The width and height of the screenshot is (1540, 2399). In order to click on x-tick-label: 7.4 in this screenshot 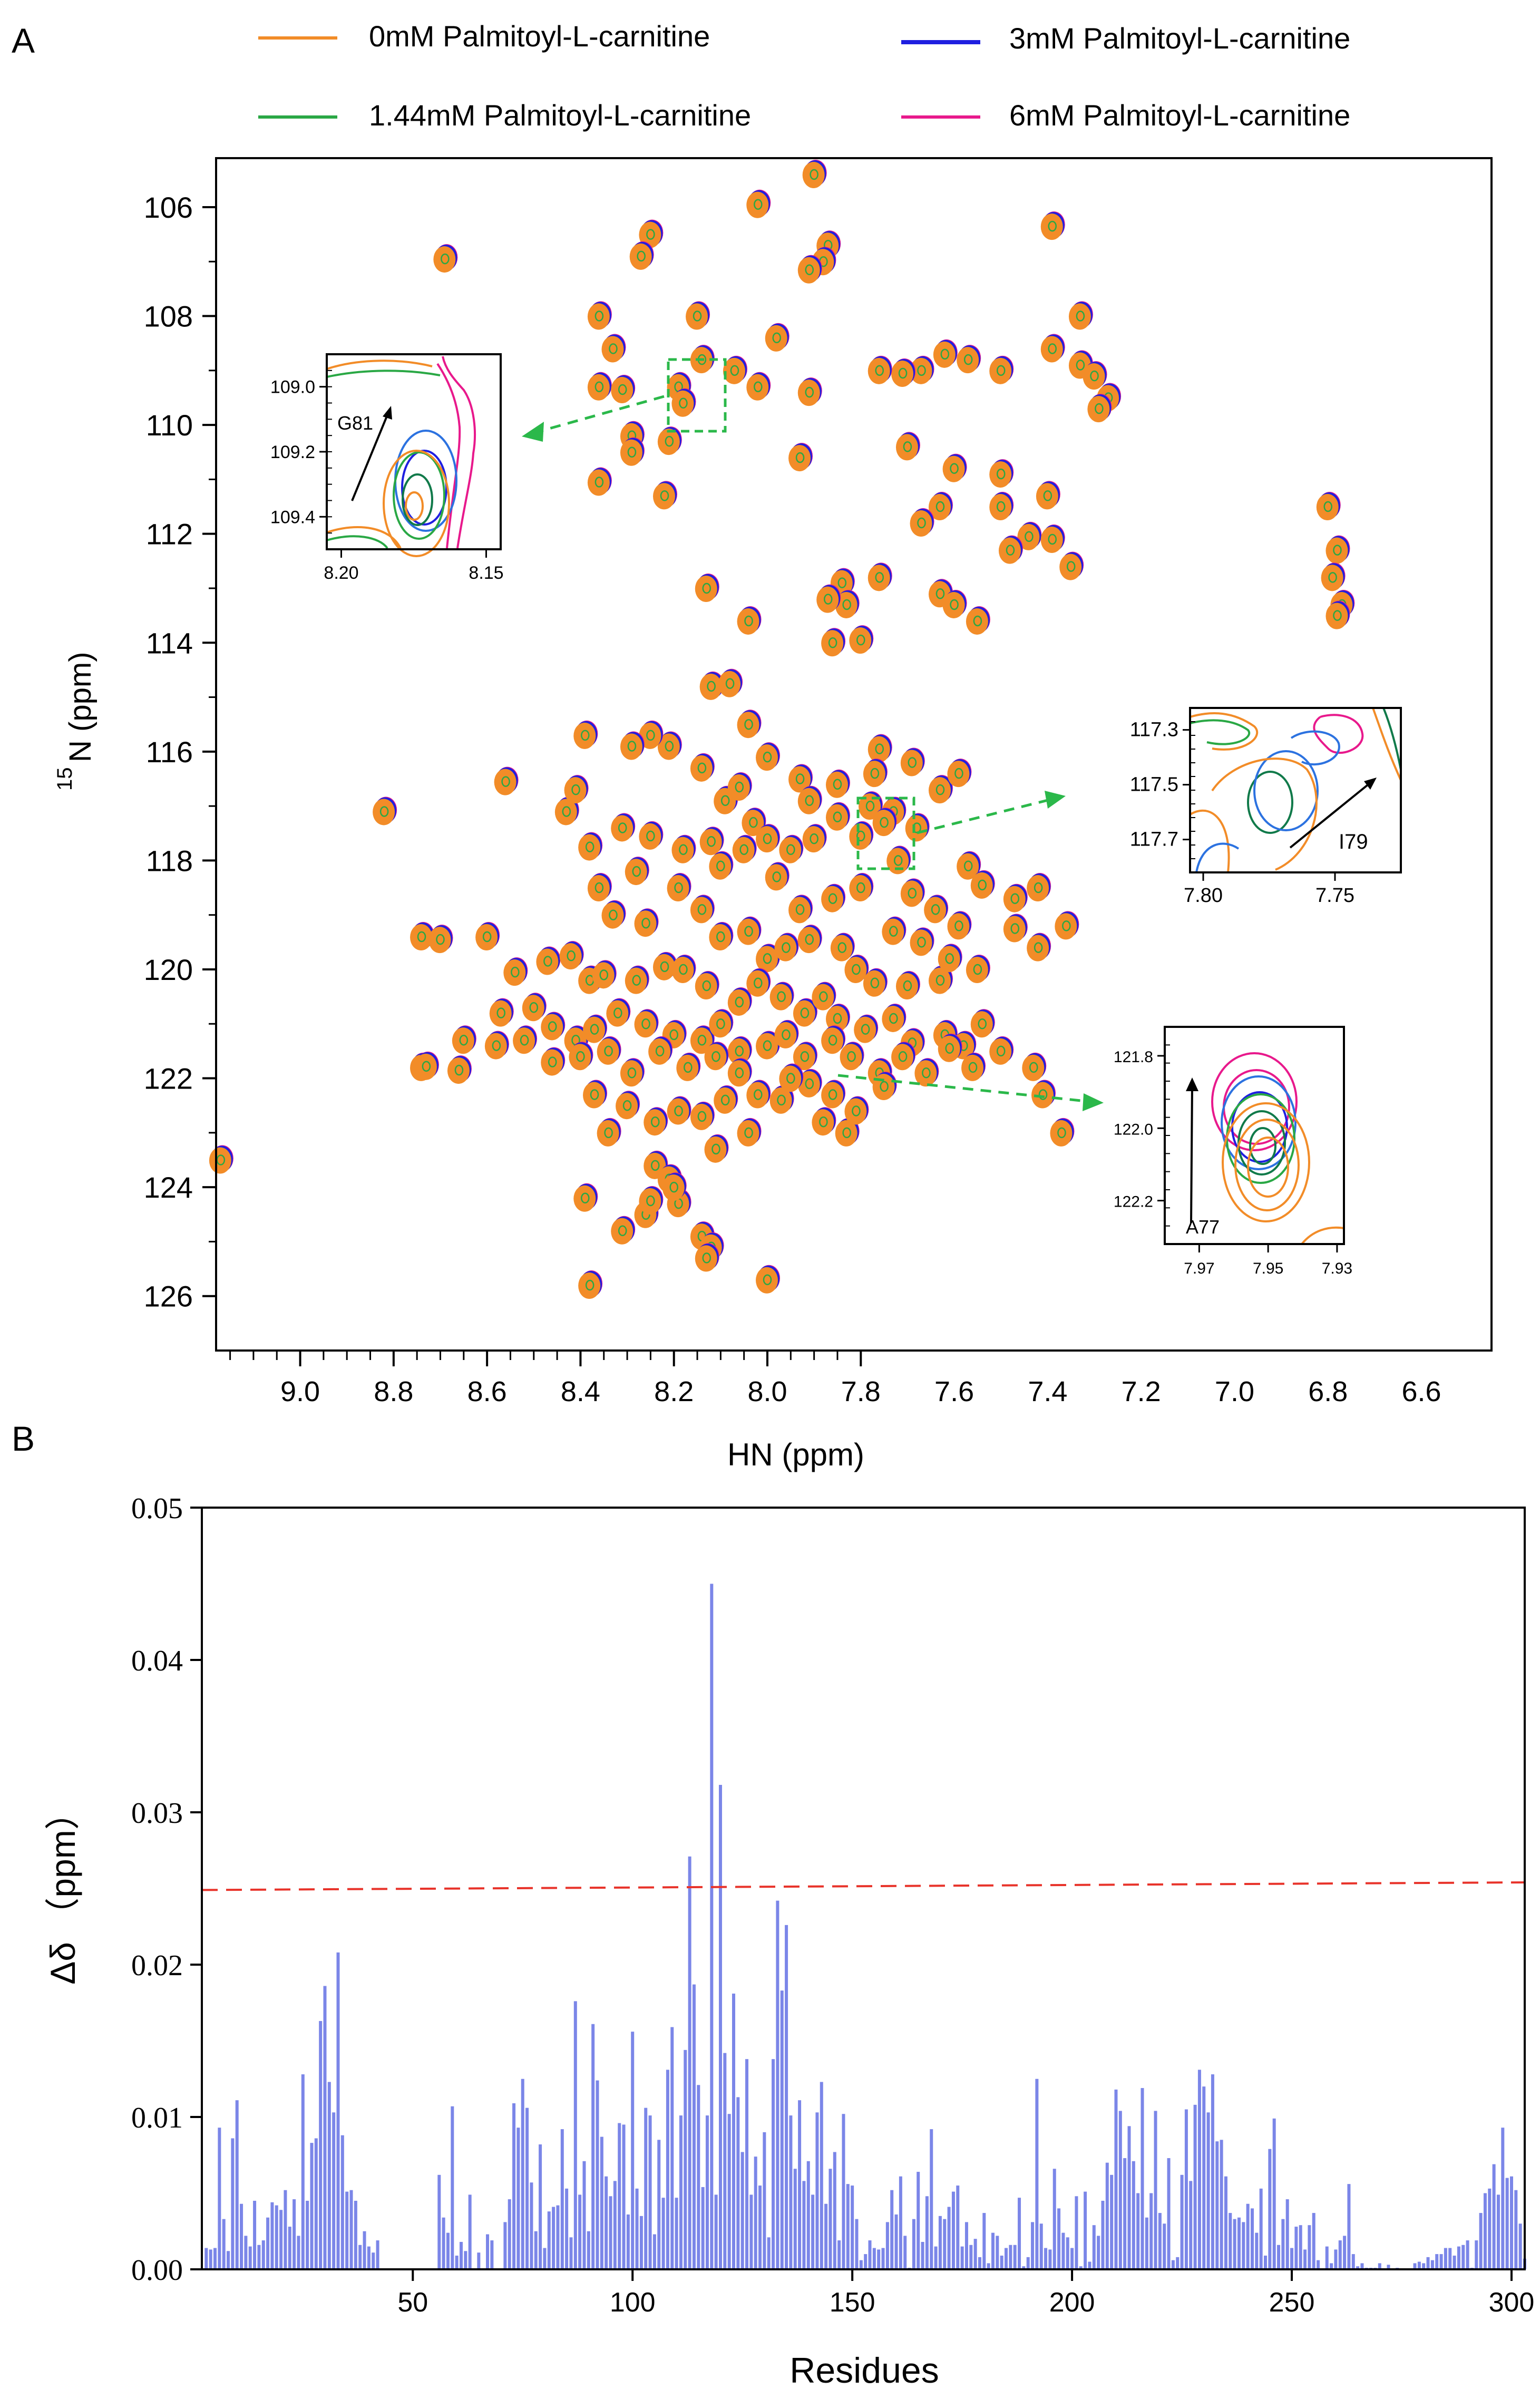, I will do `click(1047, 1392)`.